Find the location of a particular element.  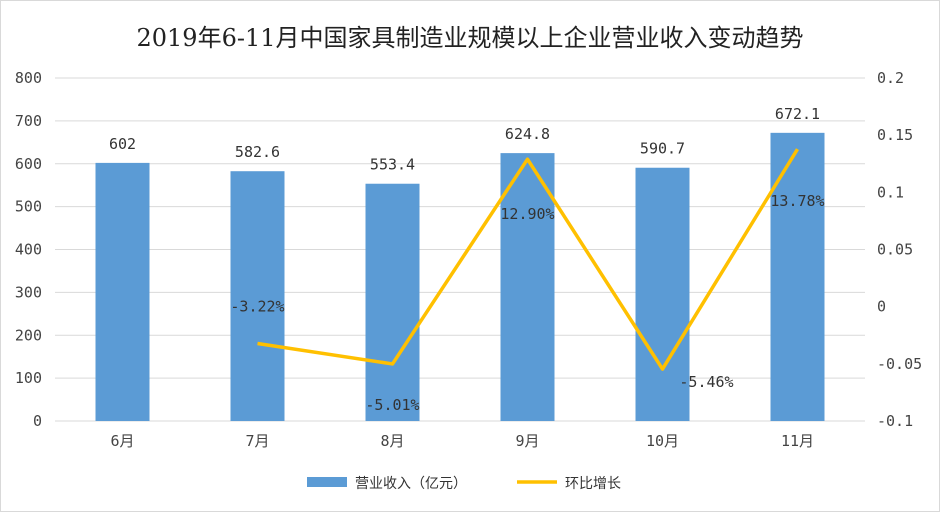

y-right-tick-label: -0.1 is located at coordinates (895, 421).